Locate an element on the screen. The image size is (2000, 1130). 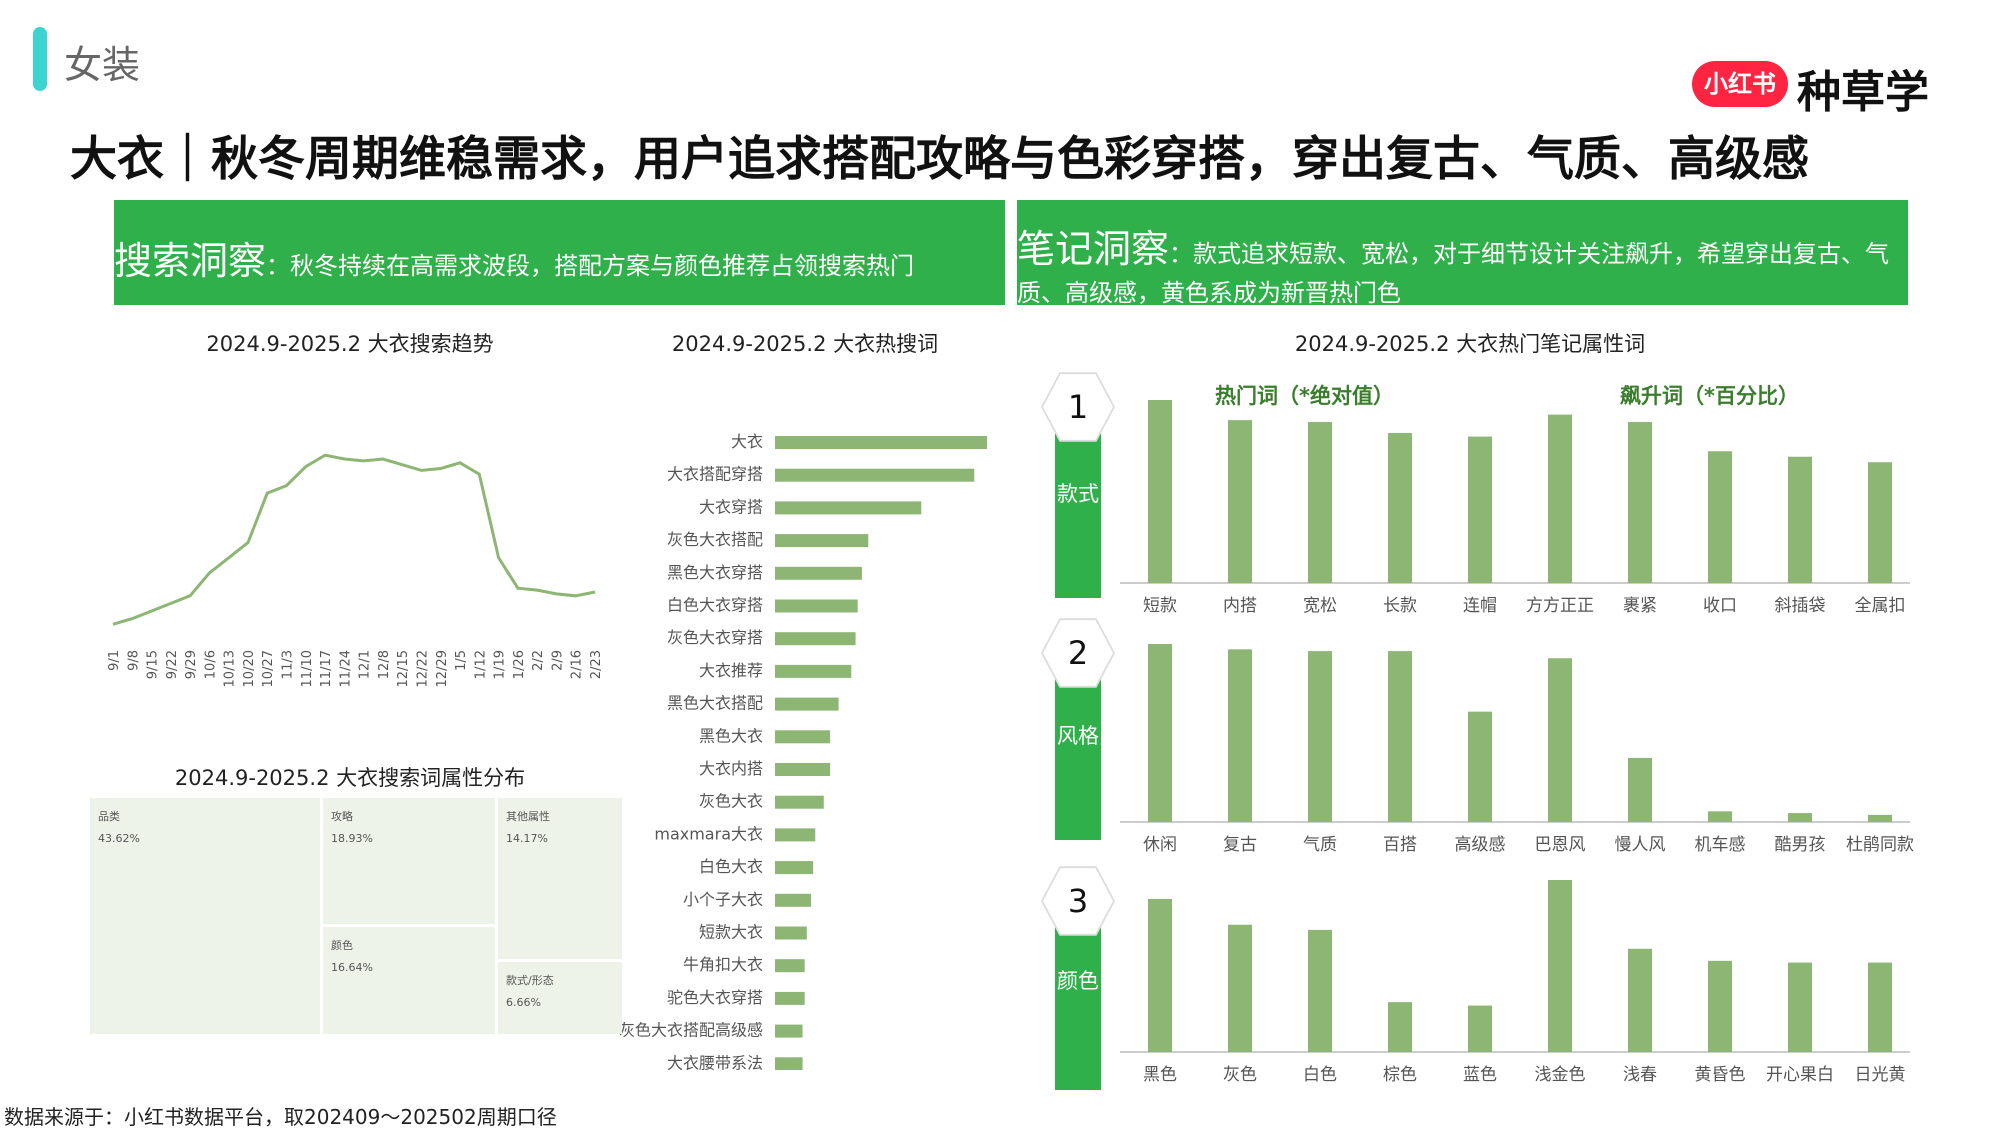
page-title: 大衣｜秋冬周期维稳需求，用户追求搭配攻略与色彩穿搭，穿出复古、气质、高级感 is located at coordinates (939, 159).